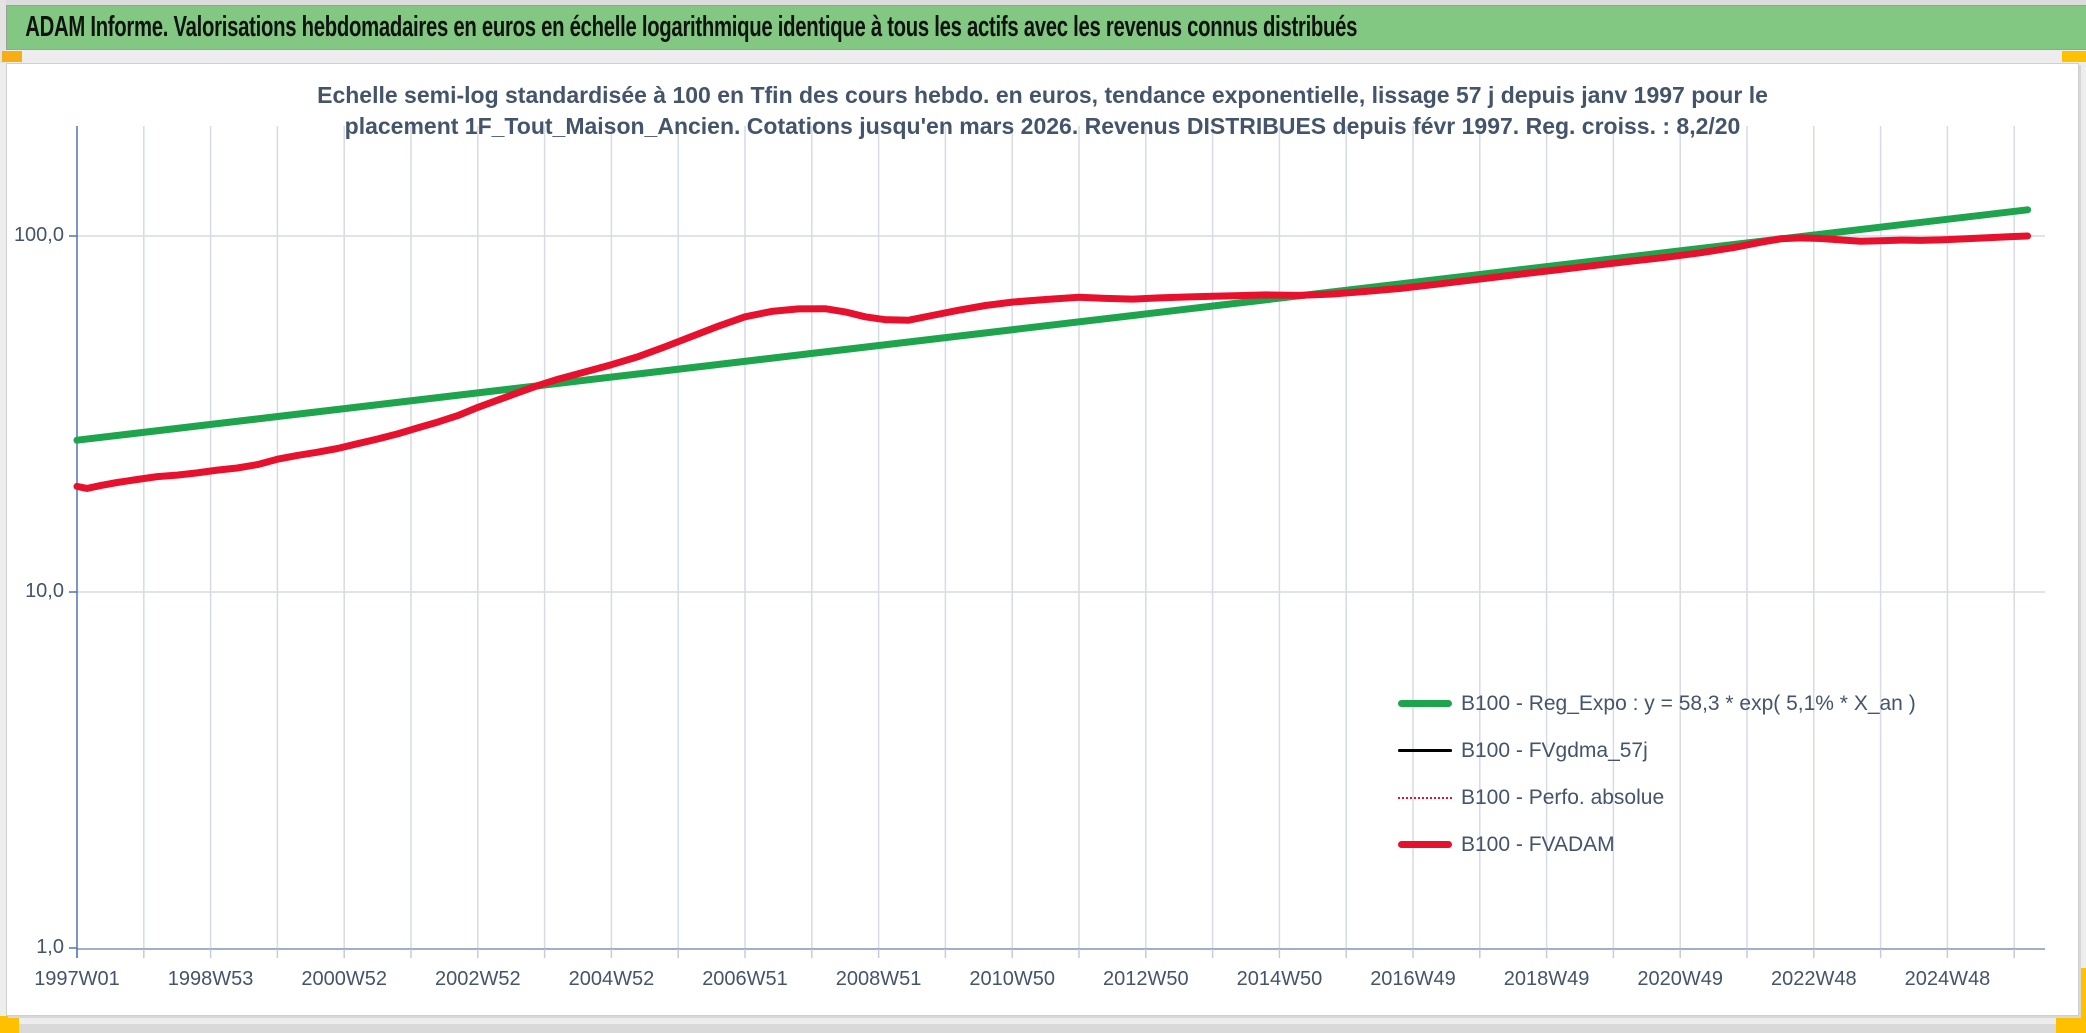 This screenshot has width=2086, height=1033. I want to click on x-tick-label-2002W52: 2002W52, so click(477, 979).